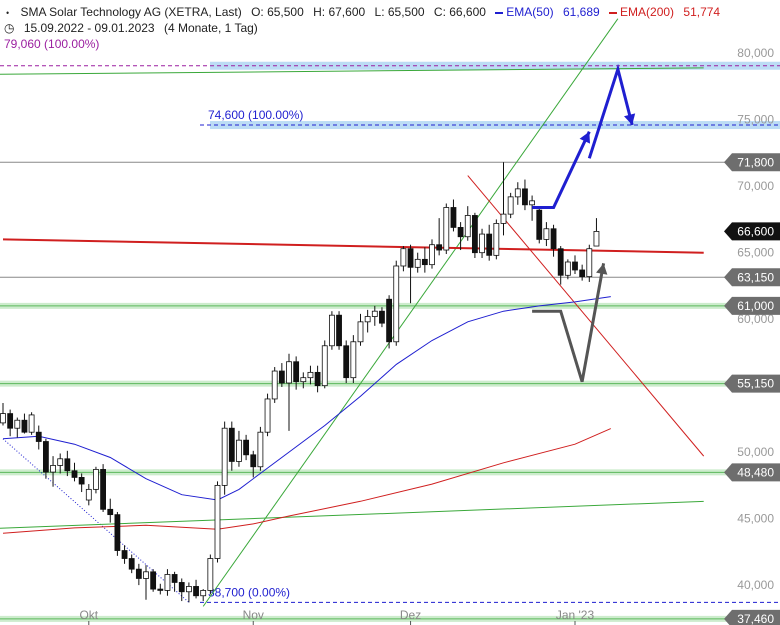 This screenshot has width=780, height=625. What do you see at coordinates (352, 514) in the screenshot?
I see `trendline` at bounding box center [352, 514].